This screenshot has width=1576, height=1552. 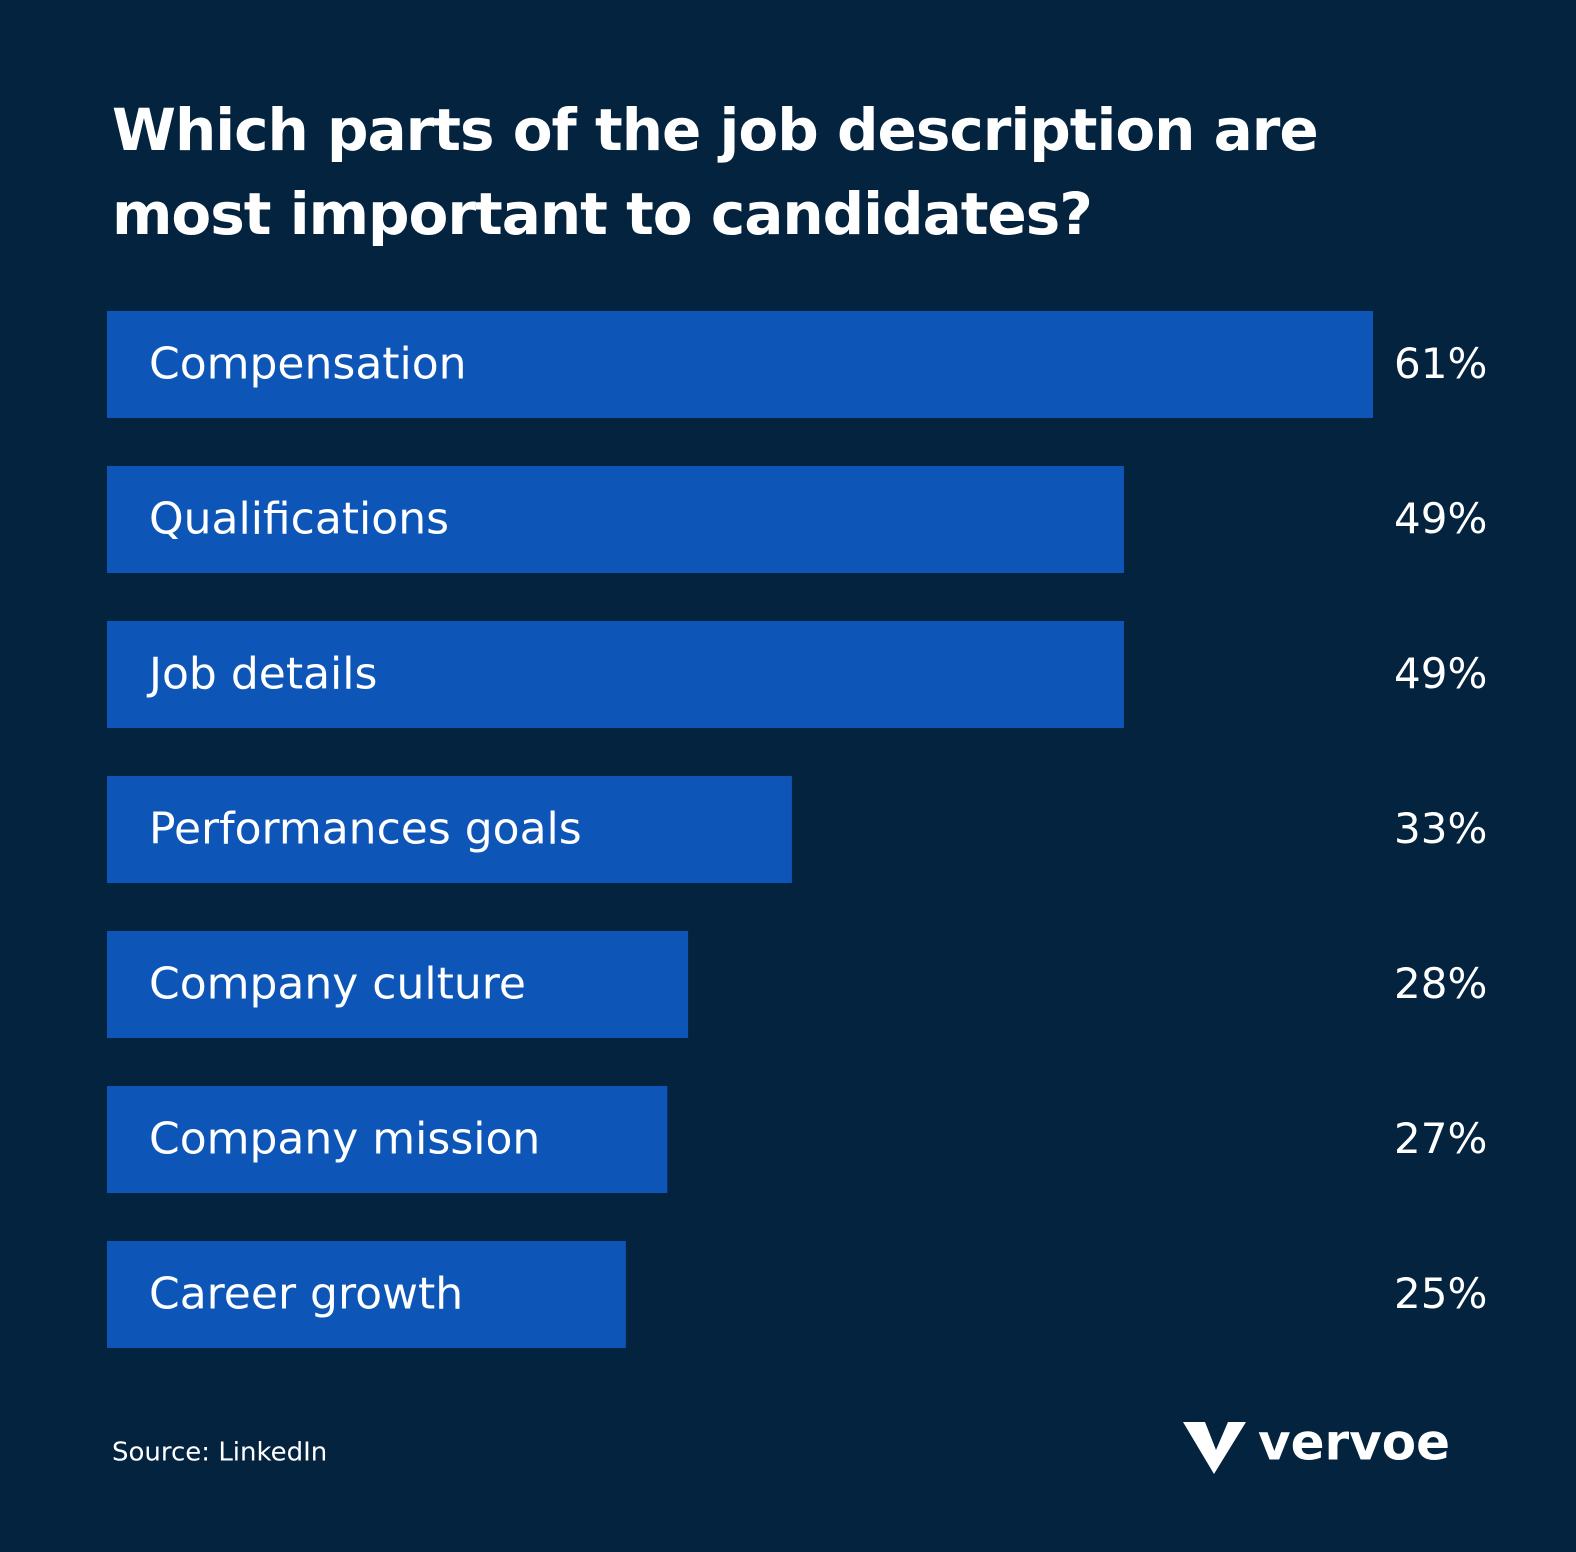 What do you see at coordinates (299, 519) in the screenshot?
I see `category-label: Qualifications` at bounding box center [299, 519].